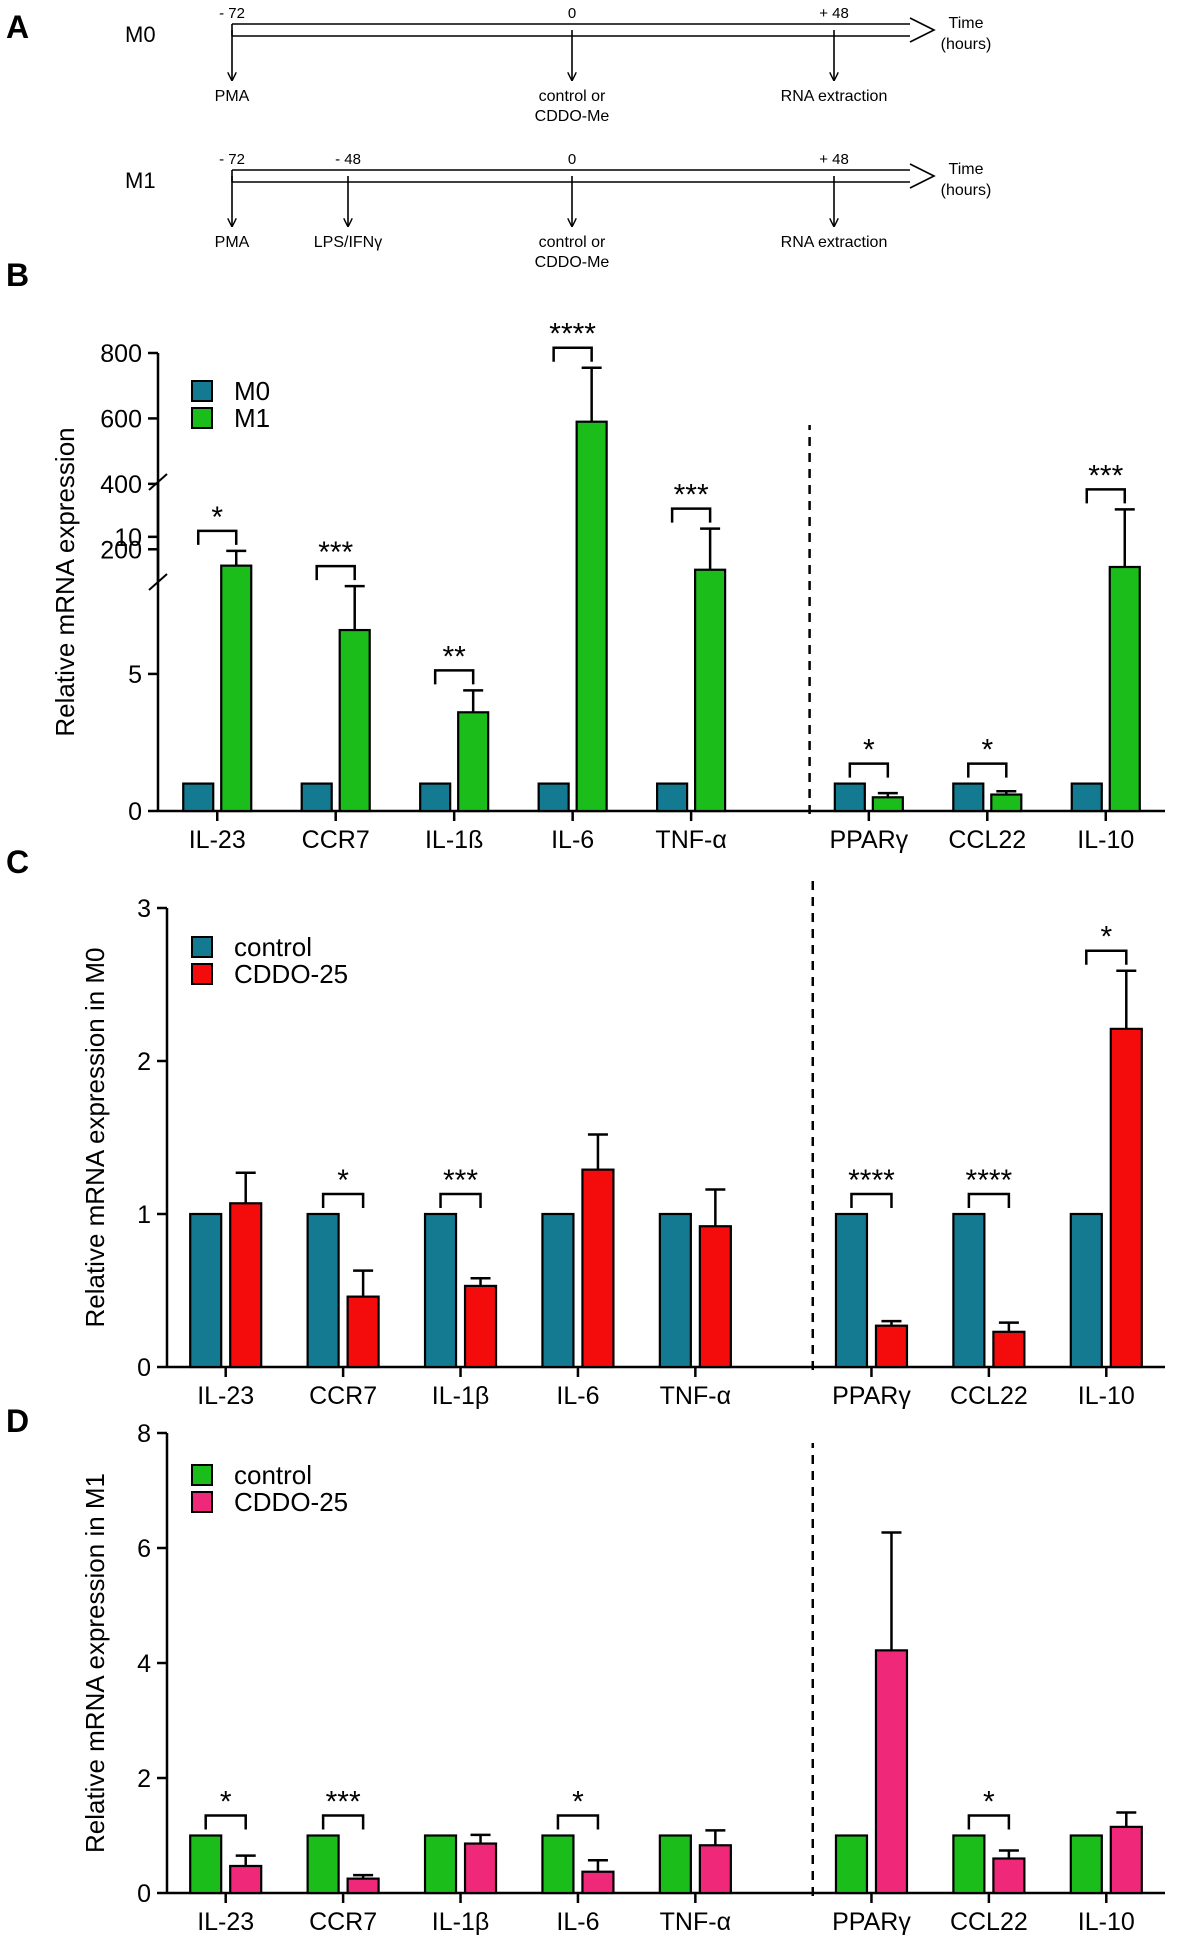 The height and width of the screenshot is (1938, 1181). What do you see at coordinates (144, 909) in the screenshot?
I see `y-tick-label: 3` at bounding box center [144, 909].